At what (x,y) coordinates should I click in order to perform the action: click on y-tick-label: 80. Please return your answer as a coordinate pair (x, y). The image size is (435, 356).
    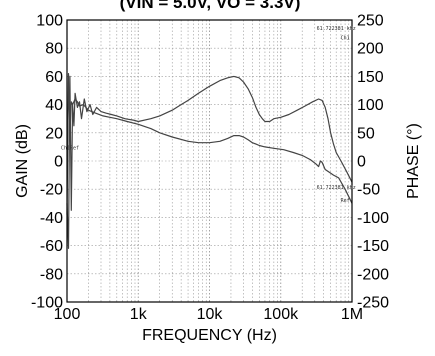
    Looking at the image, I should click on (54, 49).